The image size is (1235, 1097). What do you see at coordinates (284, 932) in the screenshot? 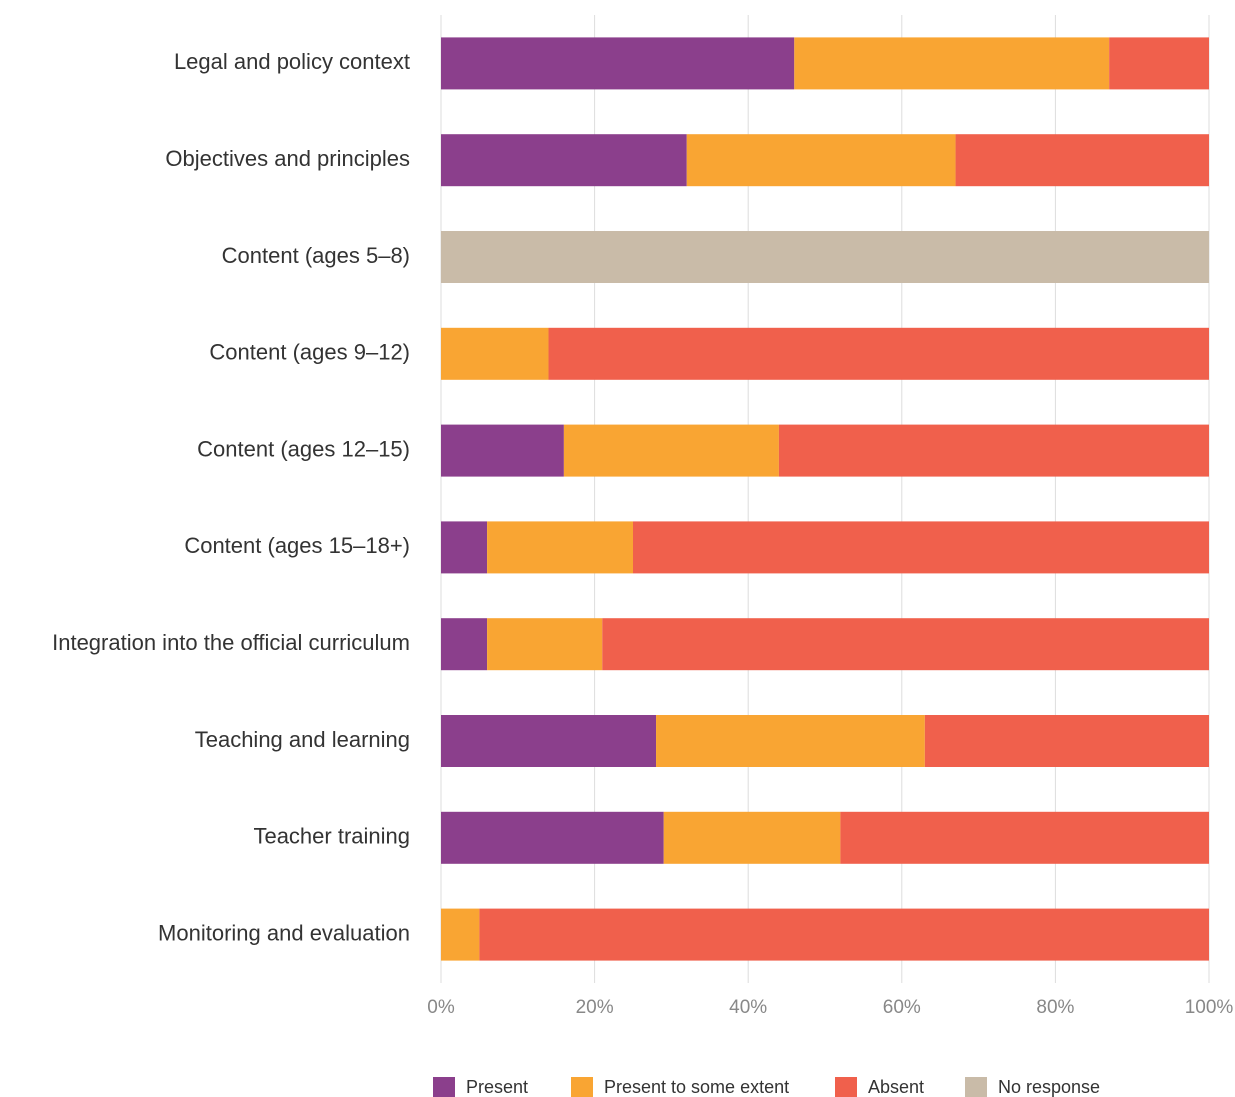
I see `y-tick-label: Monitoring and evaluation` at bounding box center [284, 932].